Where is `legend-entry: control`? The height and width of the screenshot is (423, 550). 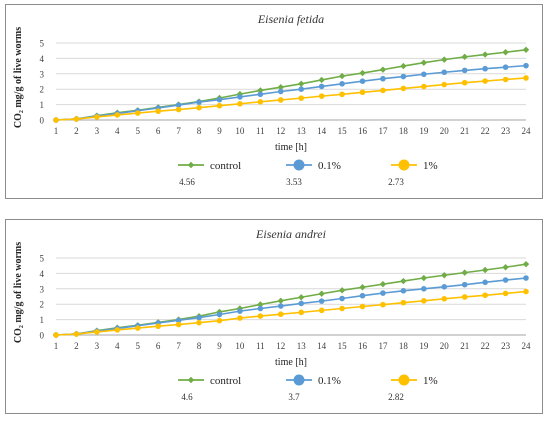
legend-entry: control is located at coordinates (209, 381).